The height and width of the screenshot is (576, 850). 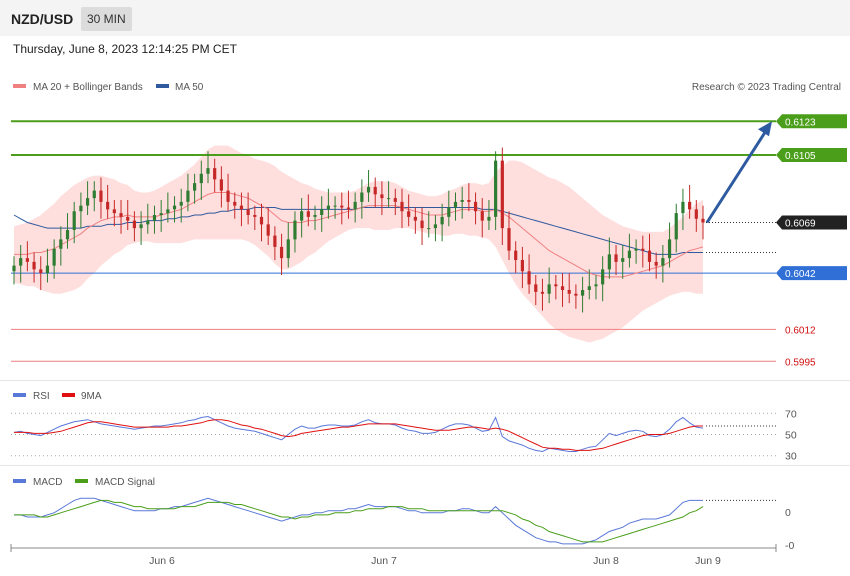 What do you see at coordinates (800, 274) in the screenshot?
I see `level-label-0.6042: 0.6042` at bounding box center [800, 274].